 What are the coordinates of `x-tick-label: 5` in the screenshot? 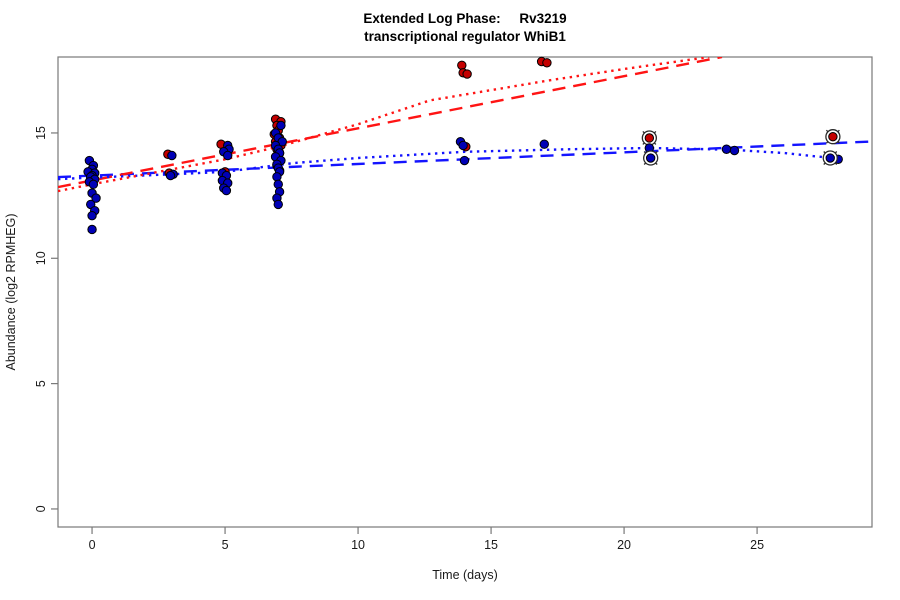 It's located at (225, 545).